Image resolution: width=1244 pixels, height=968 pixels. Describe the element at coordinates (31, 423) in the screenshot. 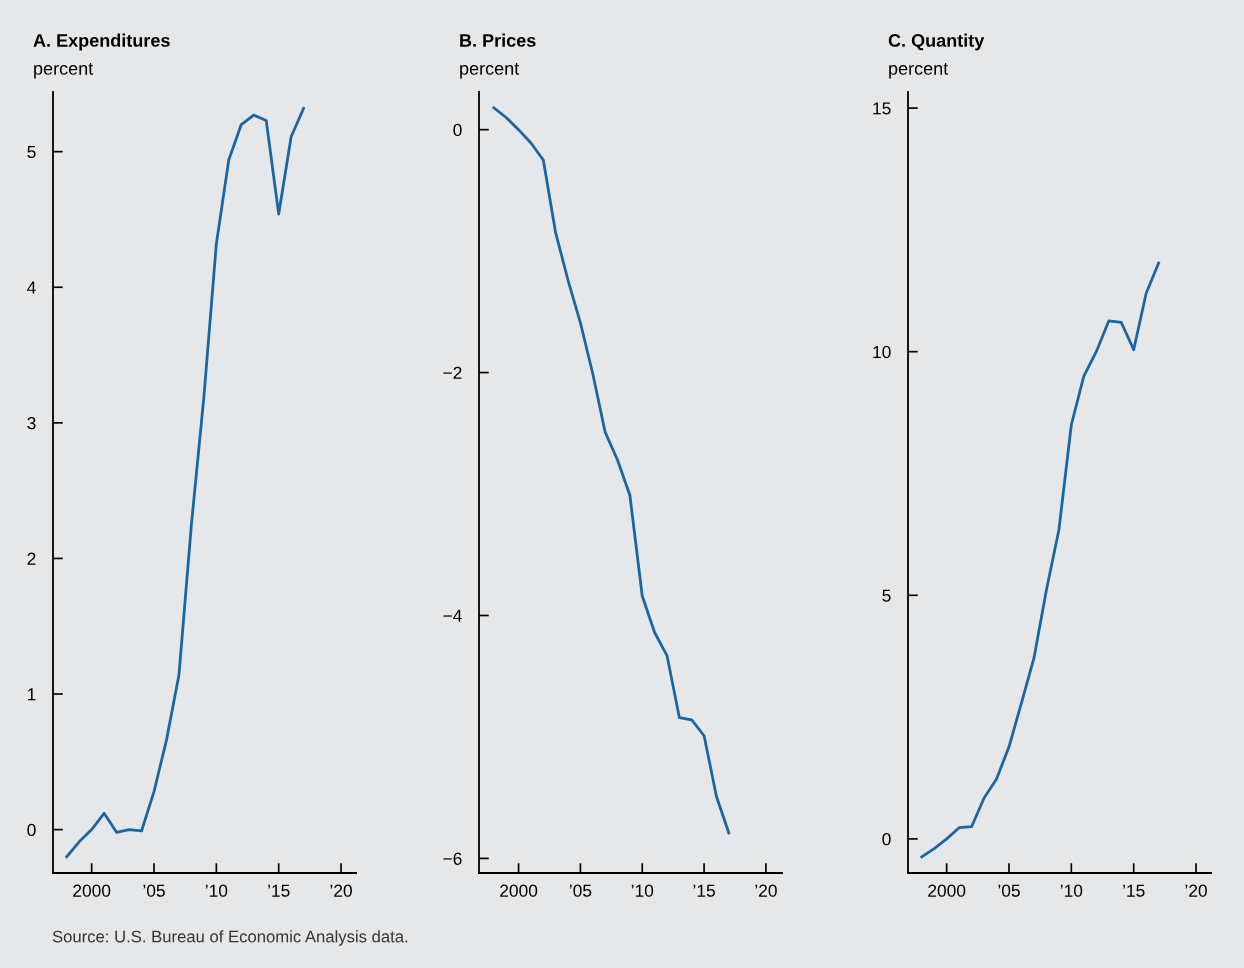

I see `y-tick-label: 3` at that location.